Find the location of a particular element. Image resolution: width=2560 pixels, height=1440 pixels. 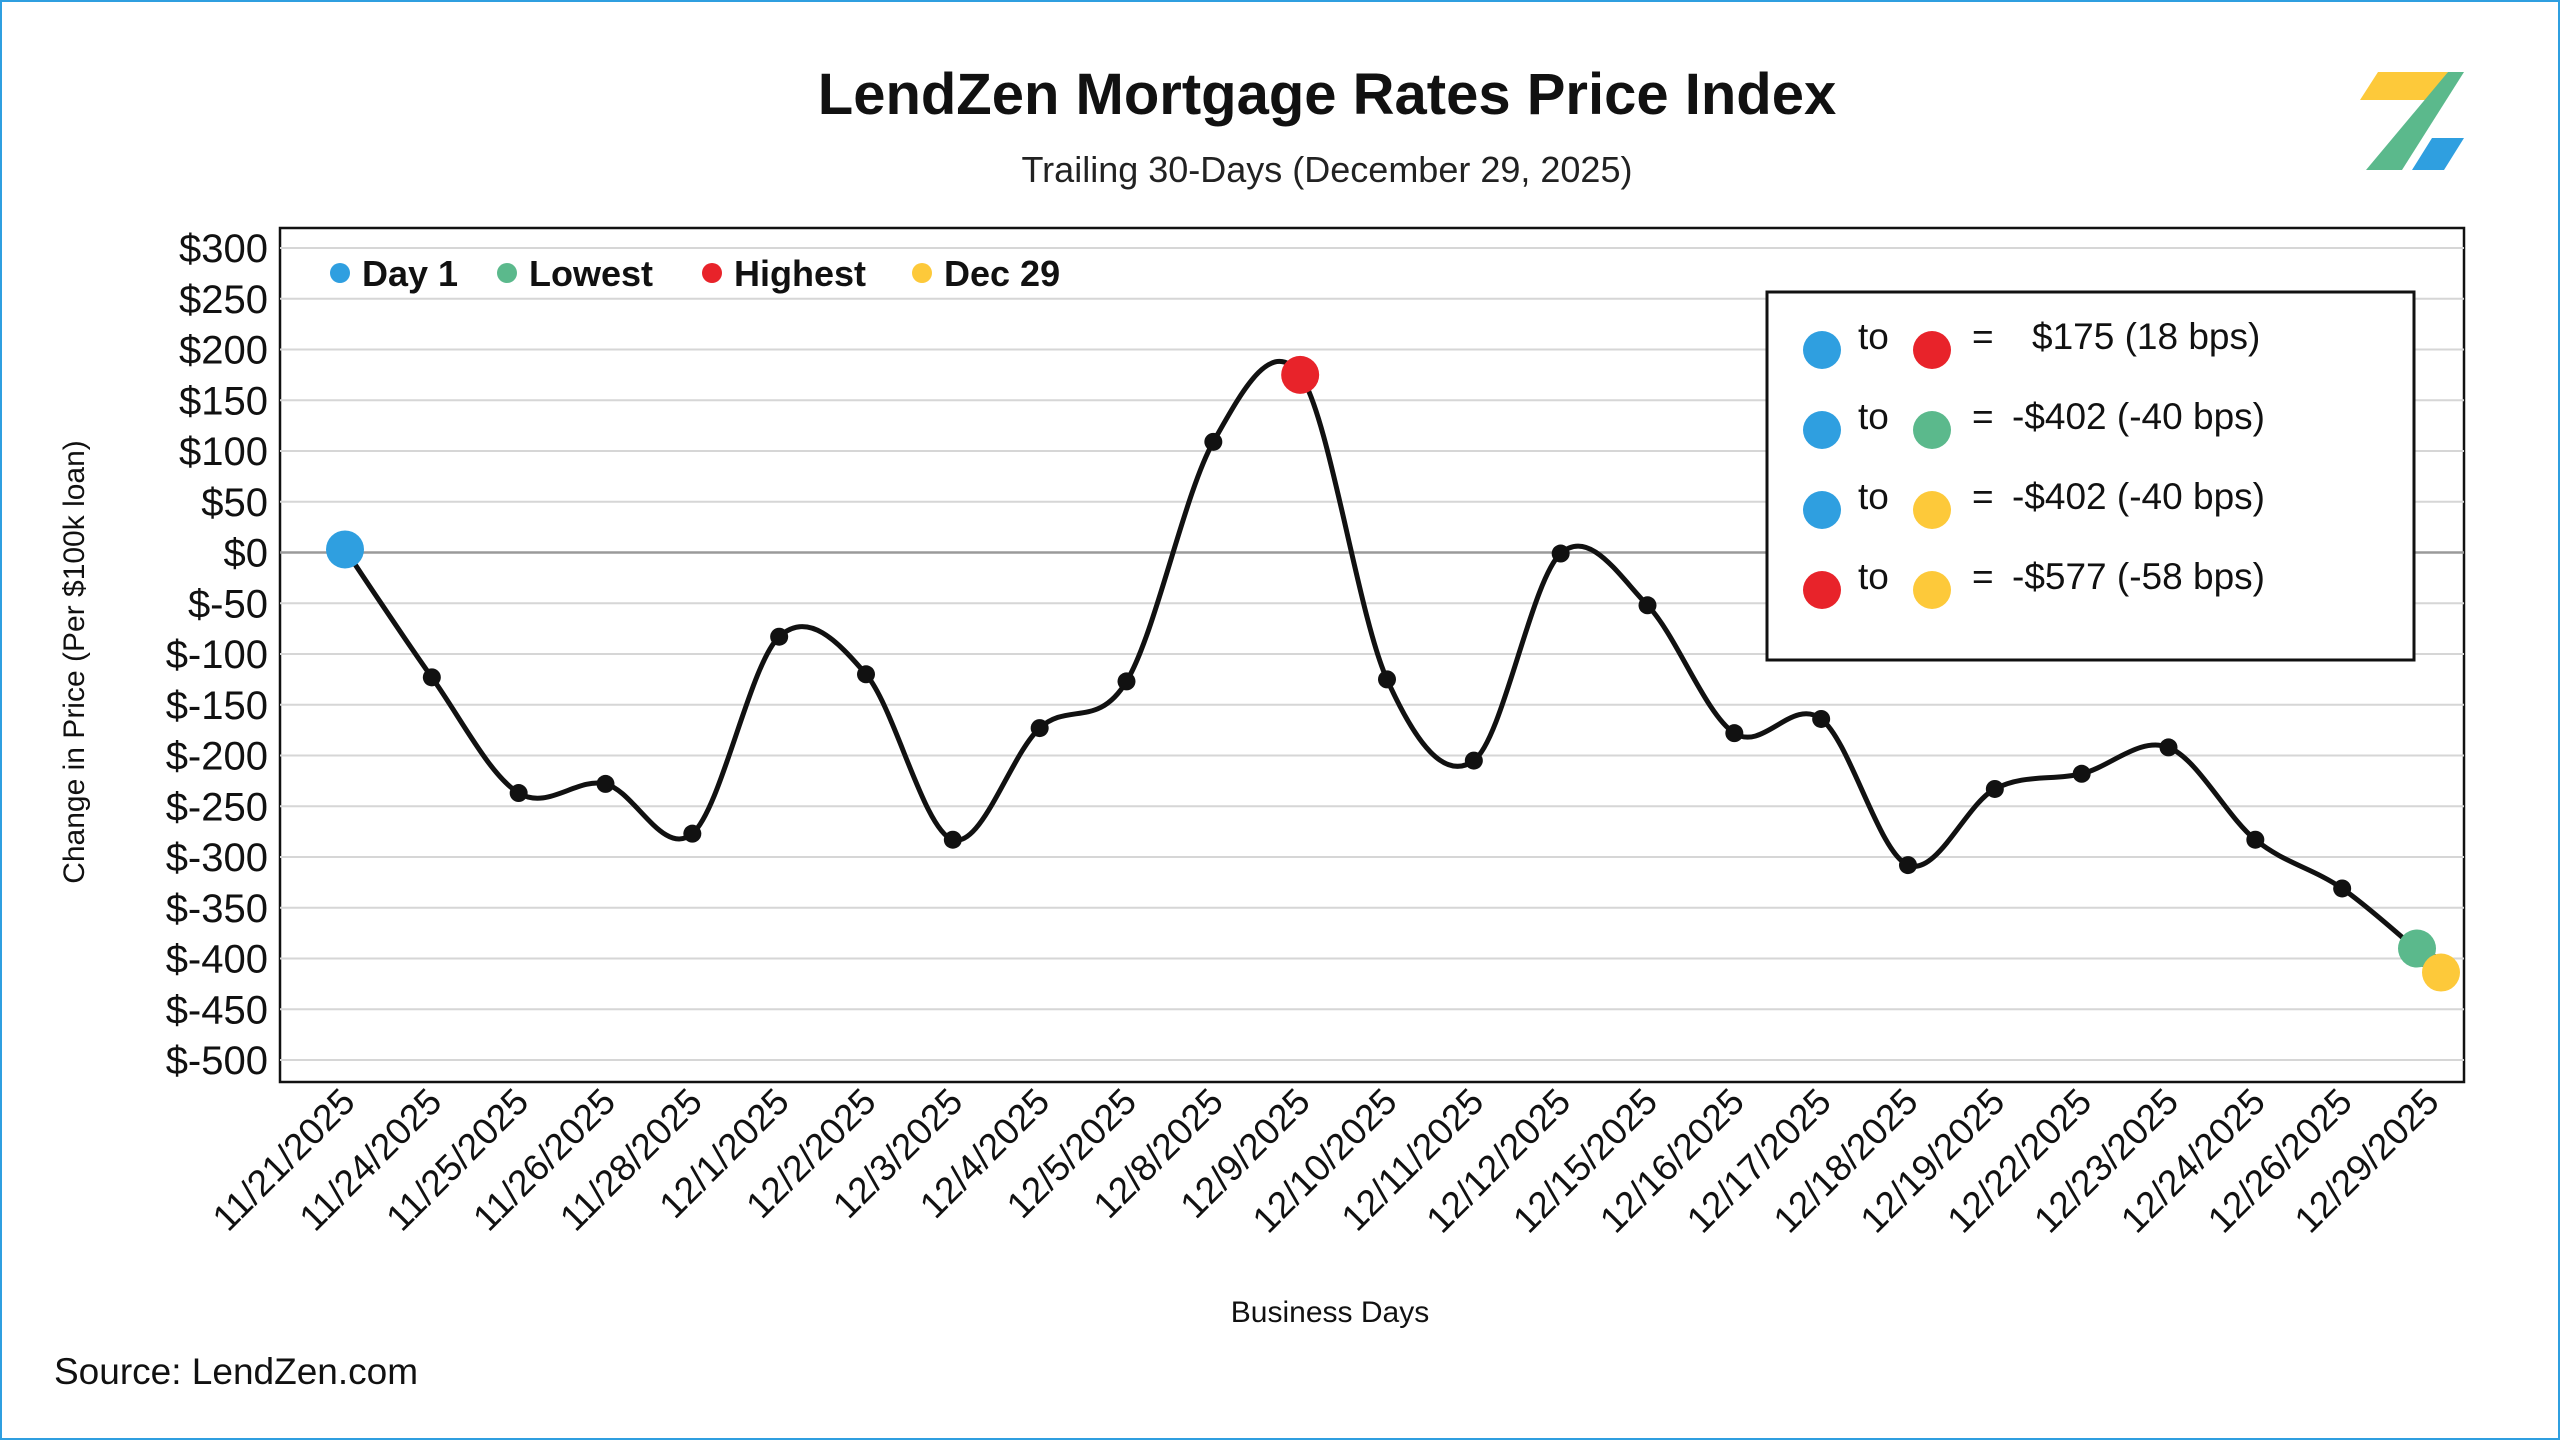

chart-subtitle: Trailing 30-Days (December 29, 2025) is located at coordinates (1327, 169).